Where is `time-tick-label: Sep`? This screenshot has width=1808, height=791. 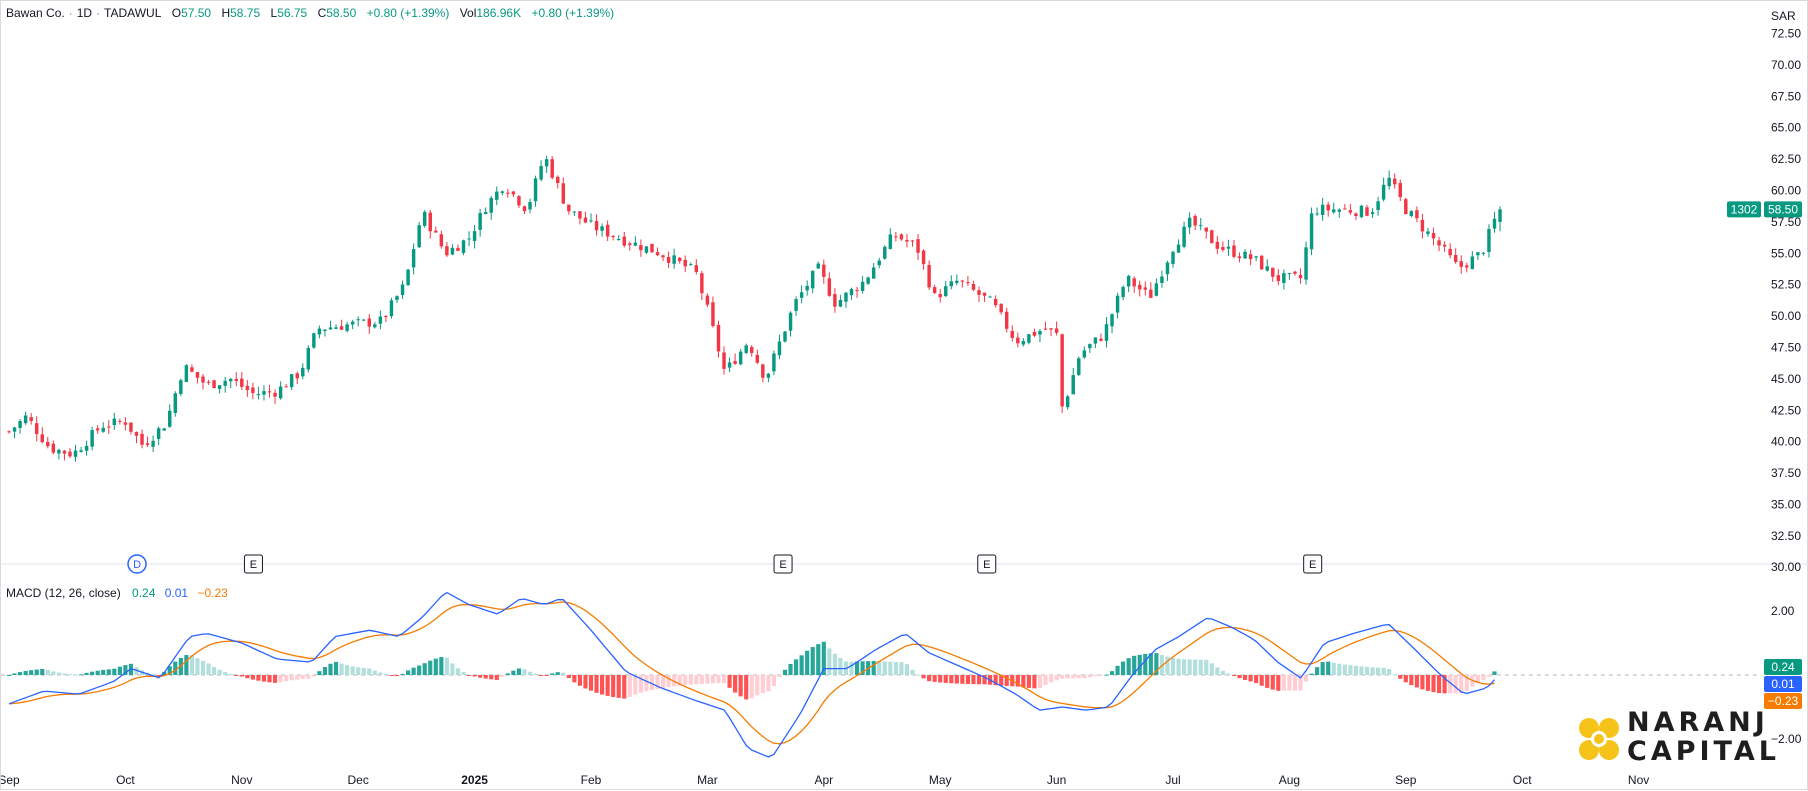 time-tick-label: Sep is located at coordinates (10, 780).